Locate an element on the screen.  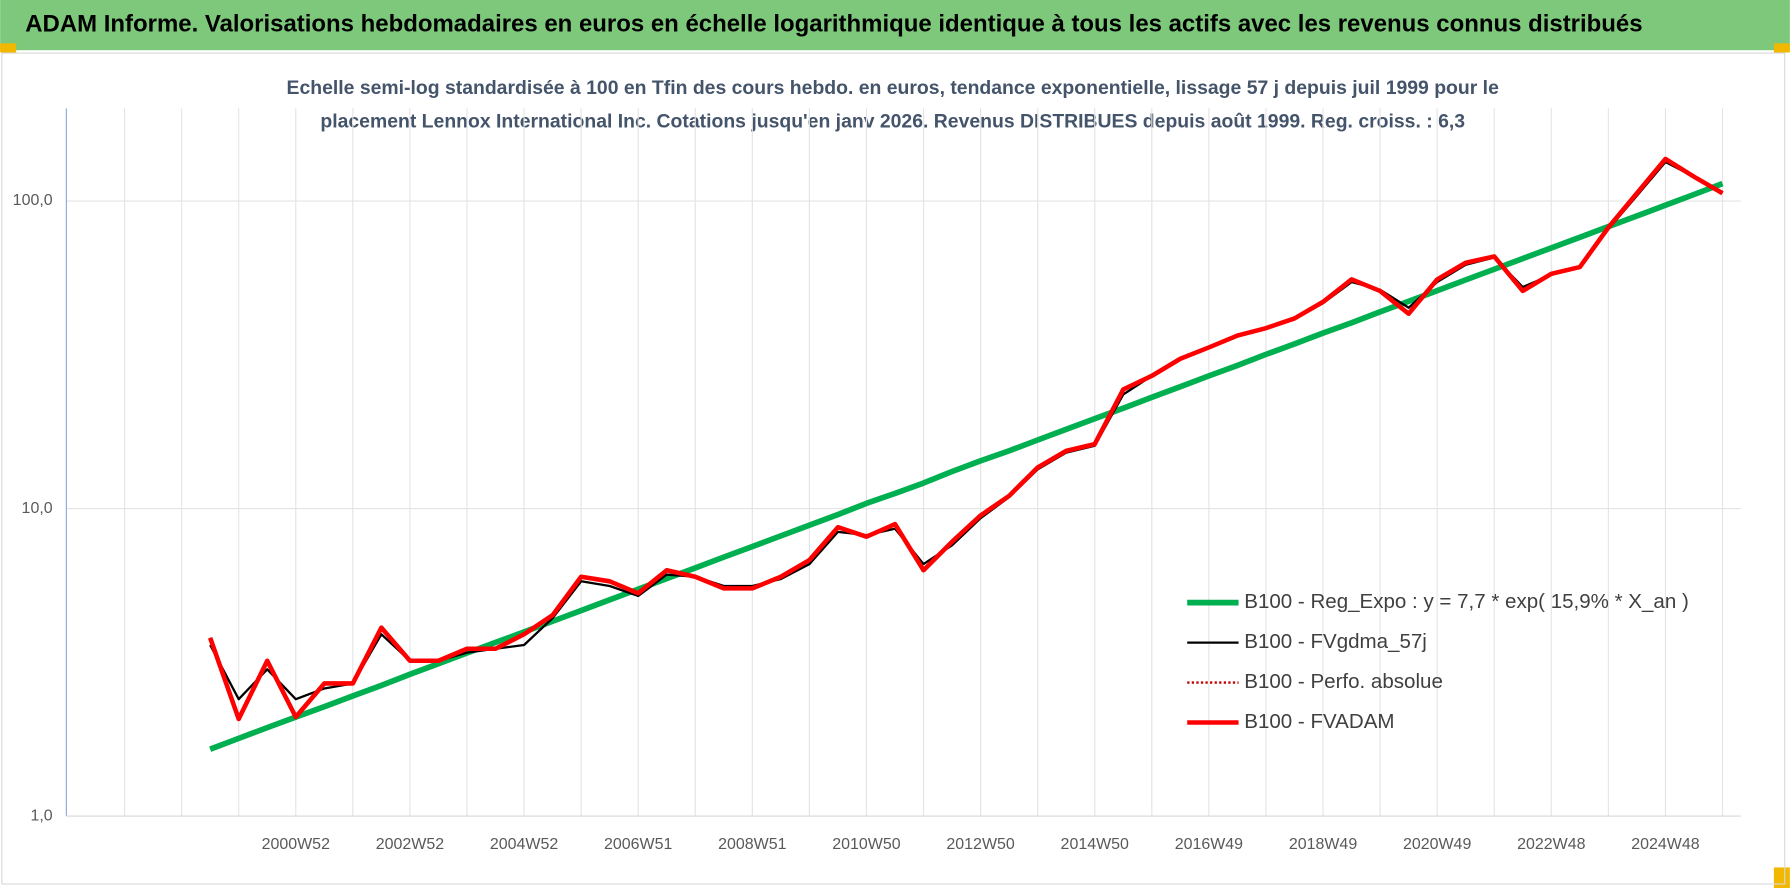
x-tick-label: 2024W48 is located at coordinates (1665, 844).